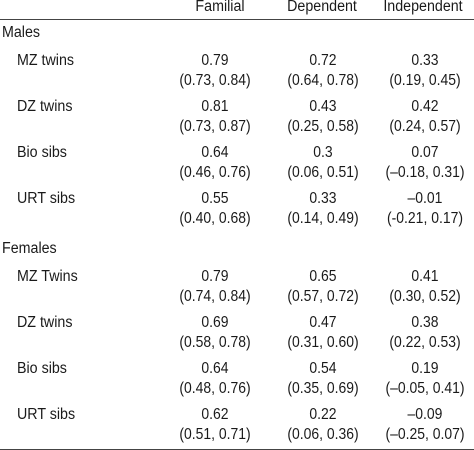 The height and width of the screenshot is (450, 474). Describe the element at coordinates (323, 322) in the screenshot. I see `cell-value: 0.47` at that location.